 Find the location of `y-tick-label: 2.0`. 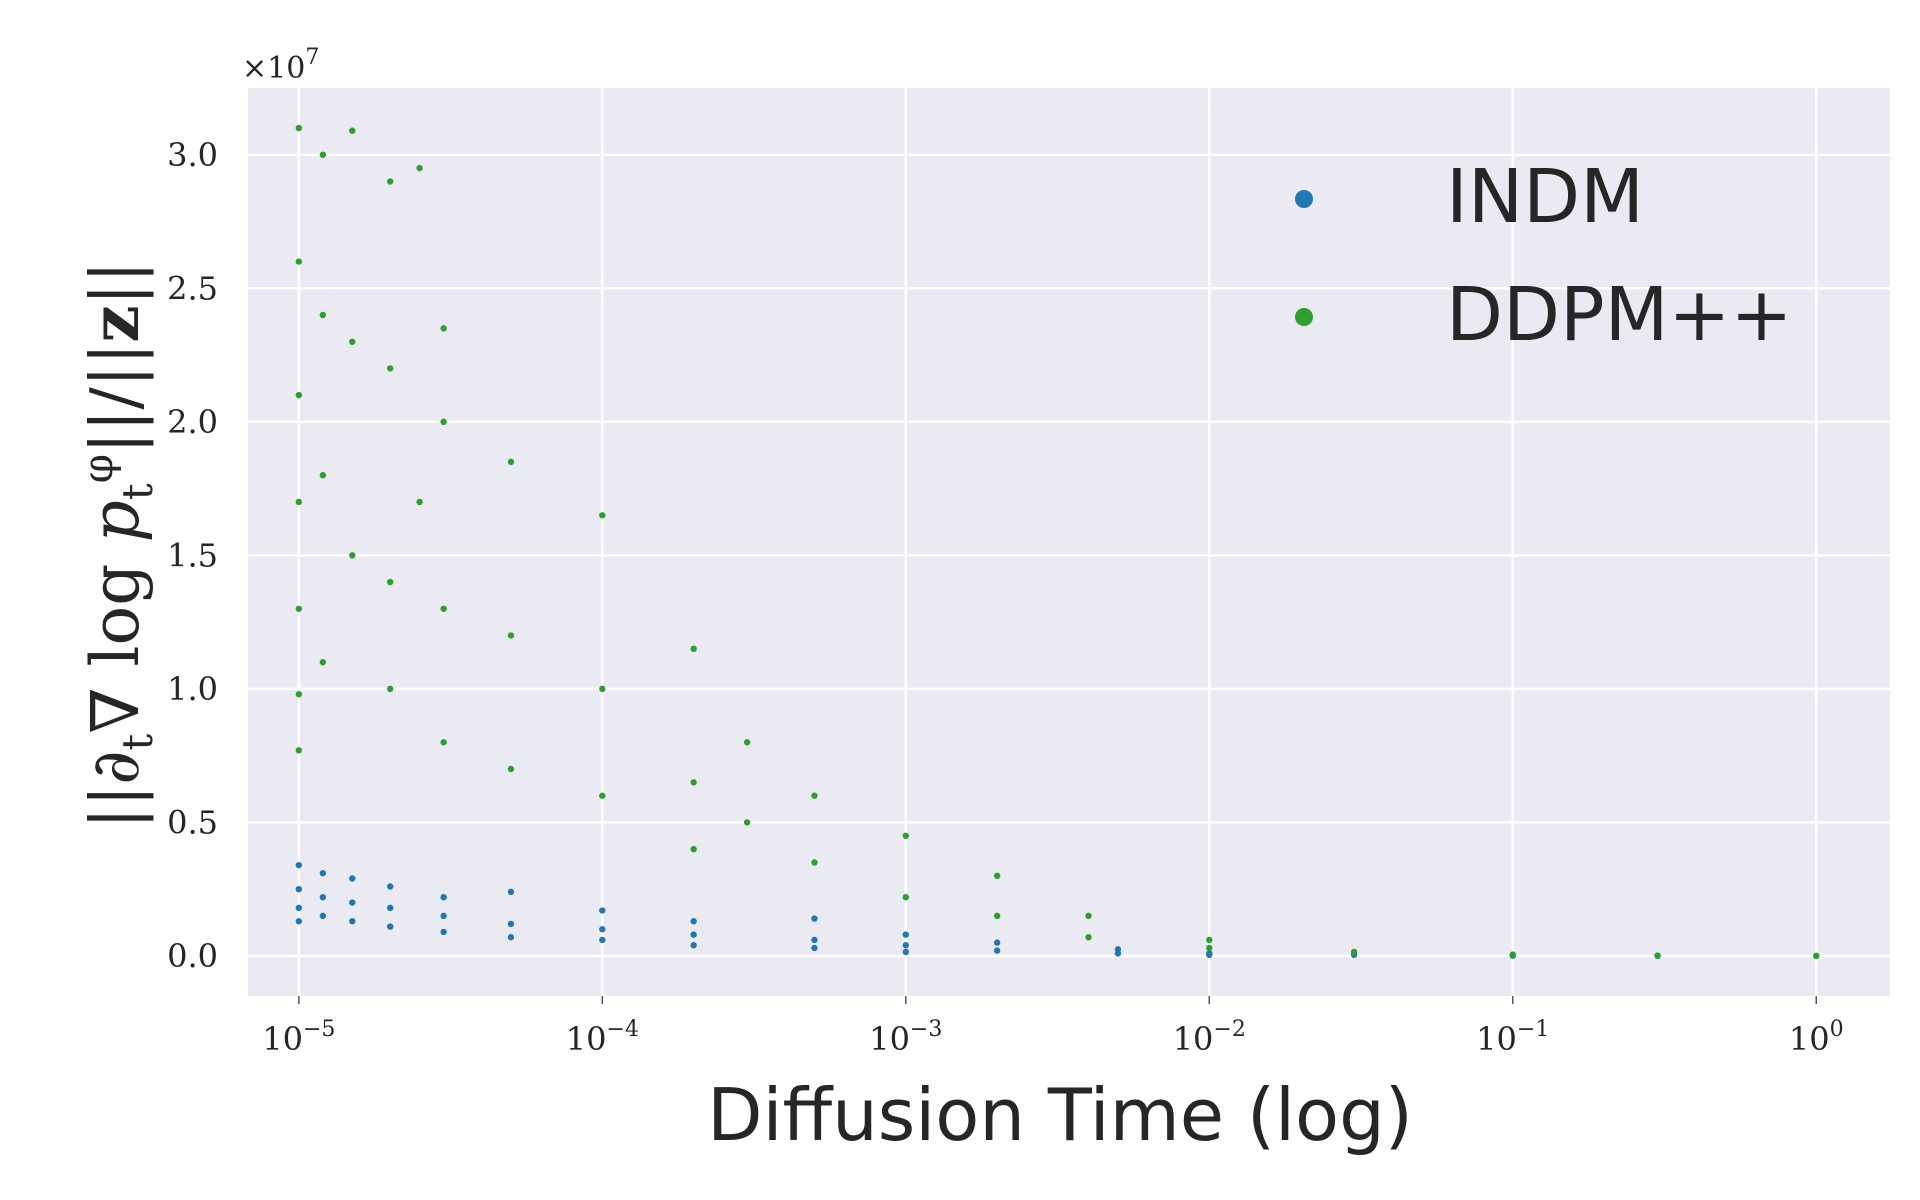

y-tick-label: 2.0 is located at coordinates (192, 422).